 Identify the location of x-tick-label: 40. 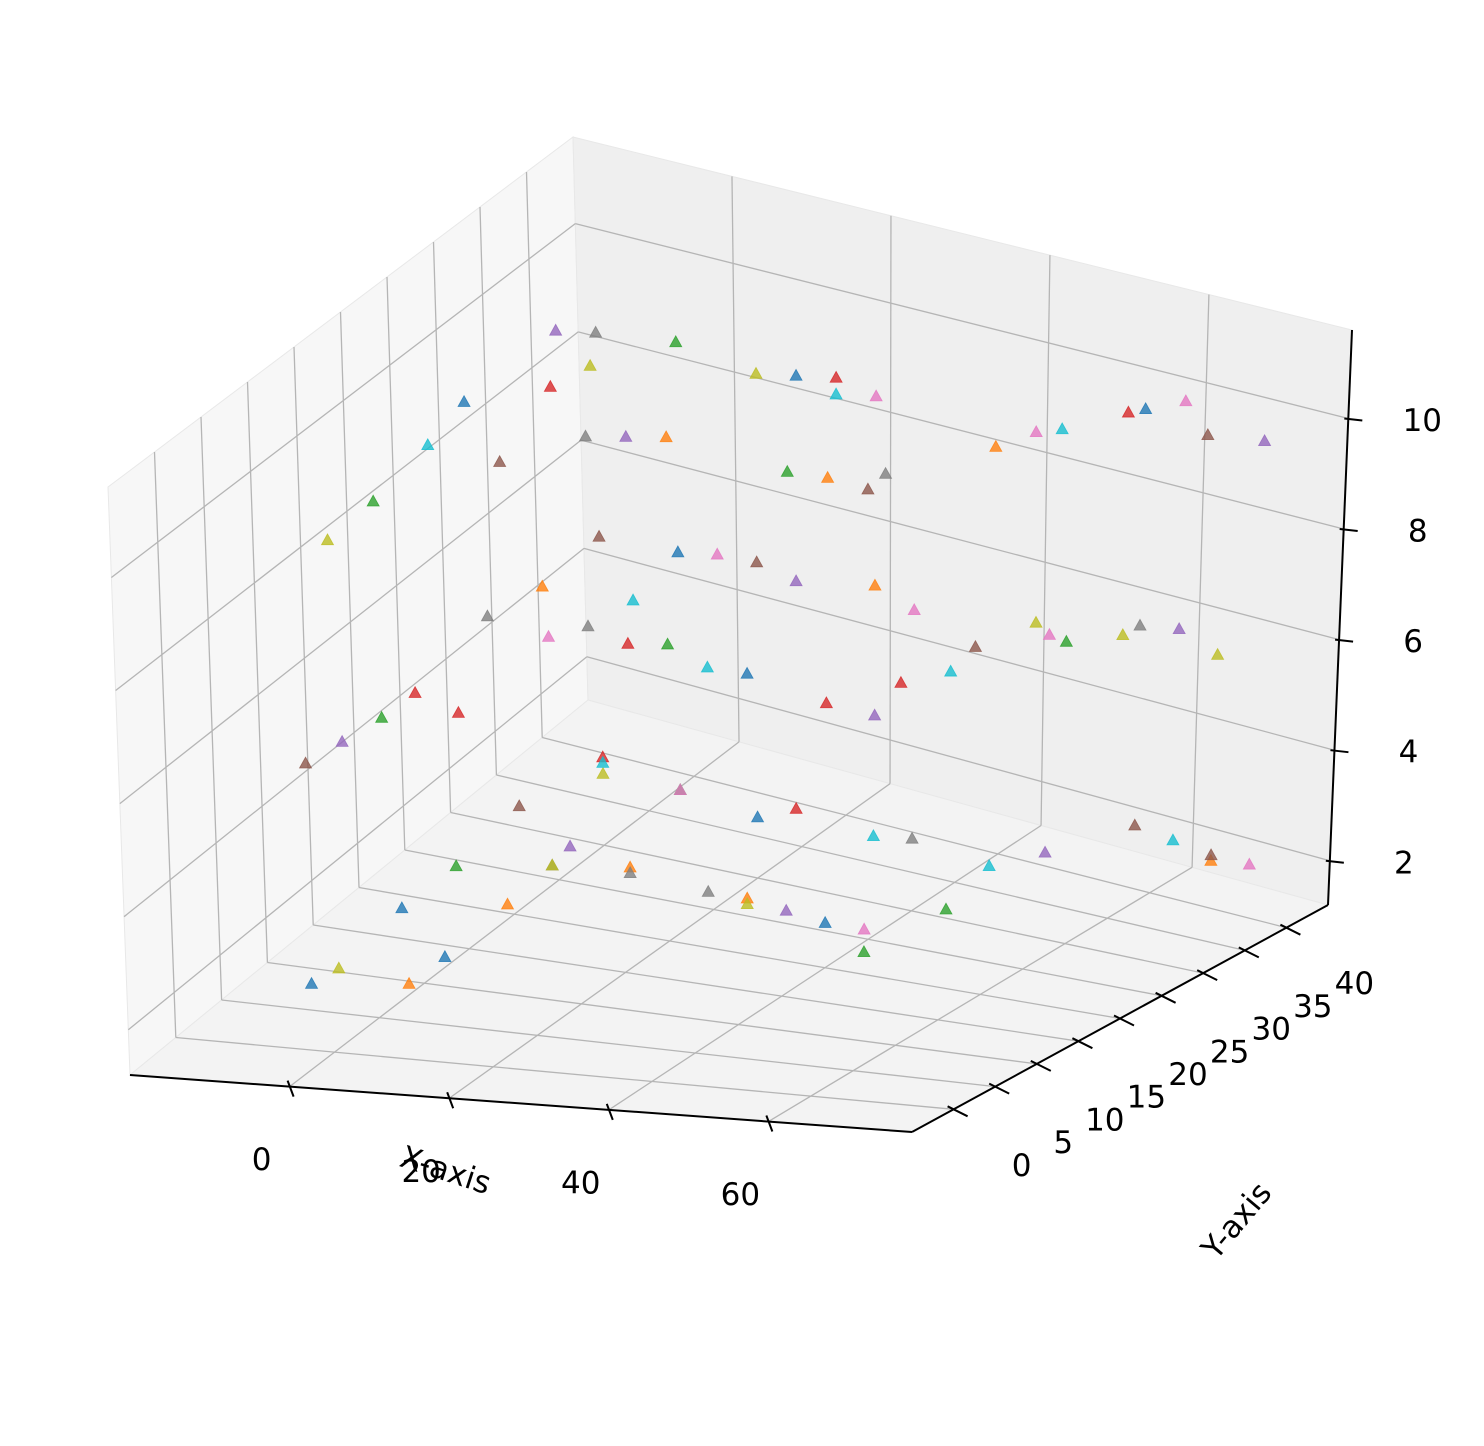
(580, 1183).